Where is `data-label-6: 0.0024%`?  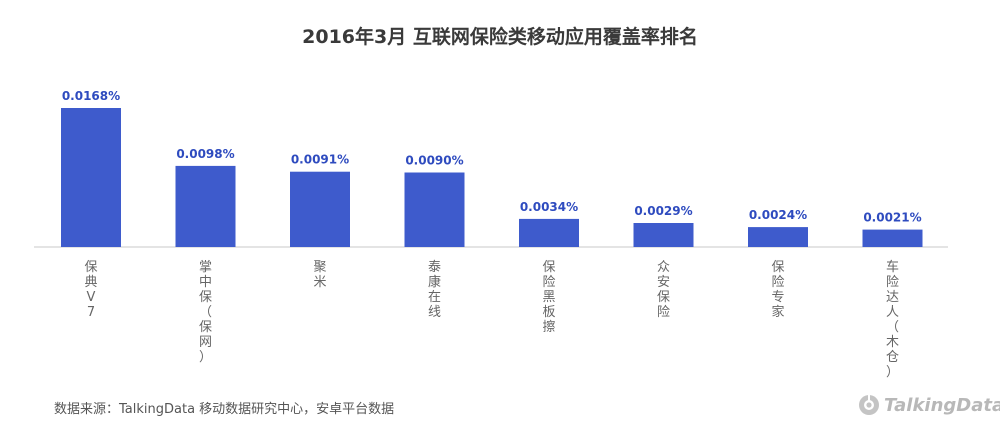 data-label-6: 0.0024% is located at coordinates (778, 215).